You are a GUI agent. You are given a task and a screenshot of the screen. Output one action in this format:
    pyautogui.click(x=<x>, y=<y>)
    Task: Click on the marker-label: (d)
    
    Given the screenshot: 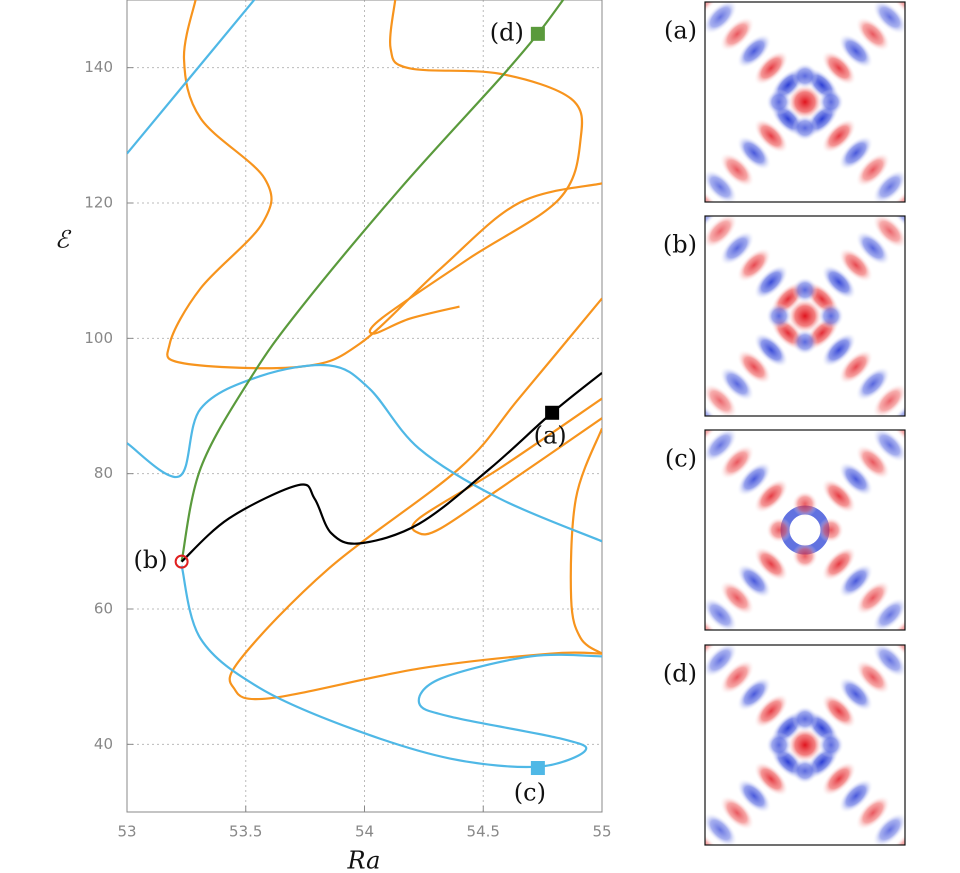 What is the action you would take?
    pyautogui.click(x=507, y=32)
    